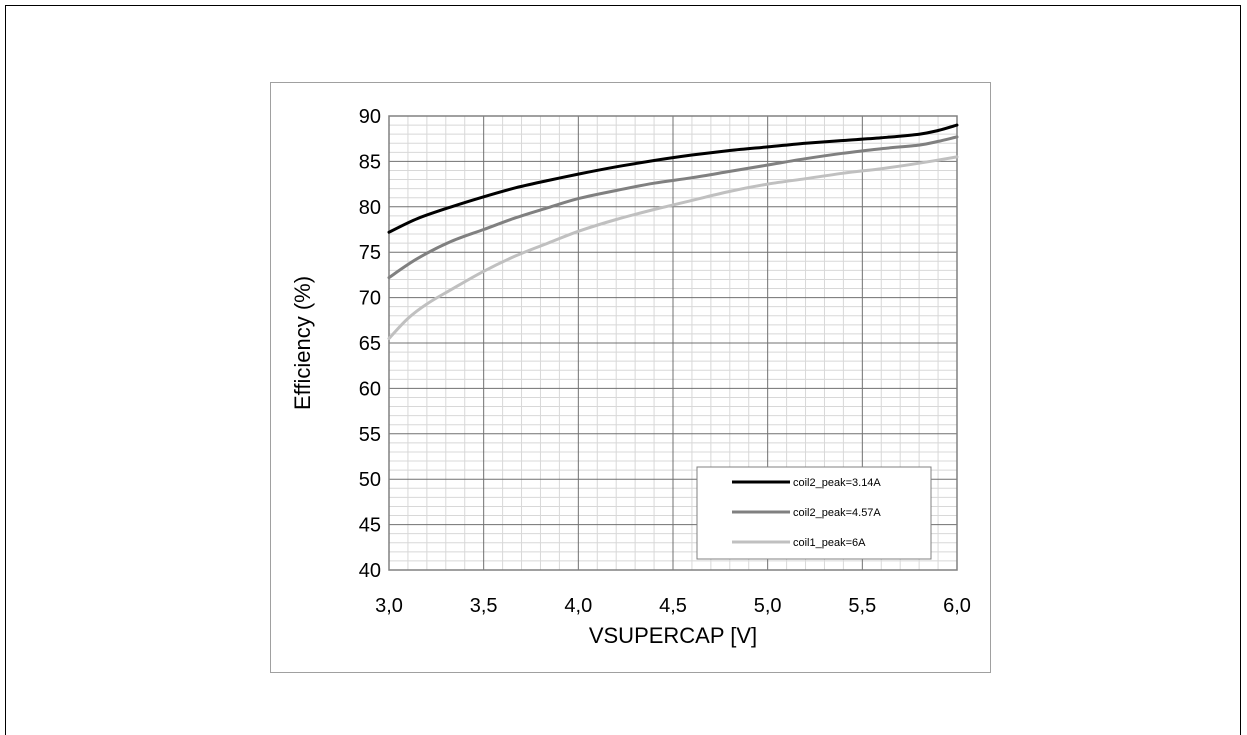 This screenshot has height=735, width=1247. I want to click on x-tick-label: 3,5, so click(484, 606).